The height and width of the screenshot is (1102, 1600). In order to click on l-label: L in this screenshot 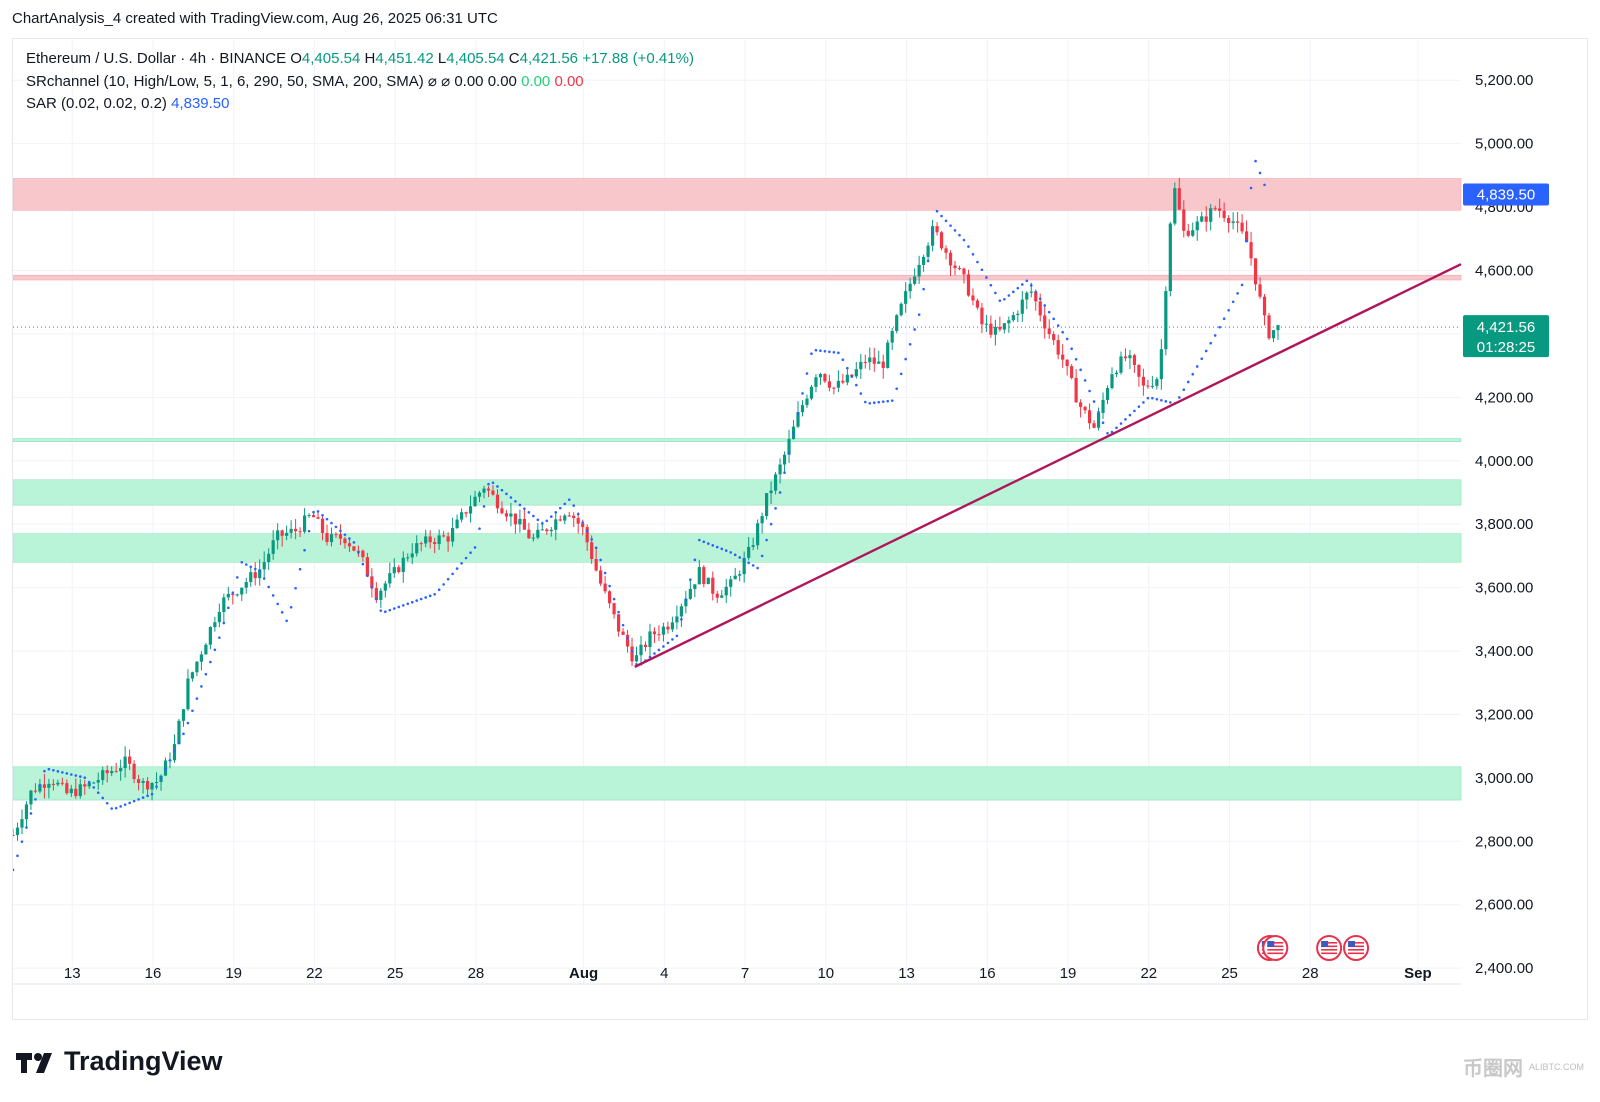, I will do `click(442, 58)`.